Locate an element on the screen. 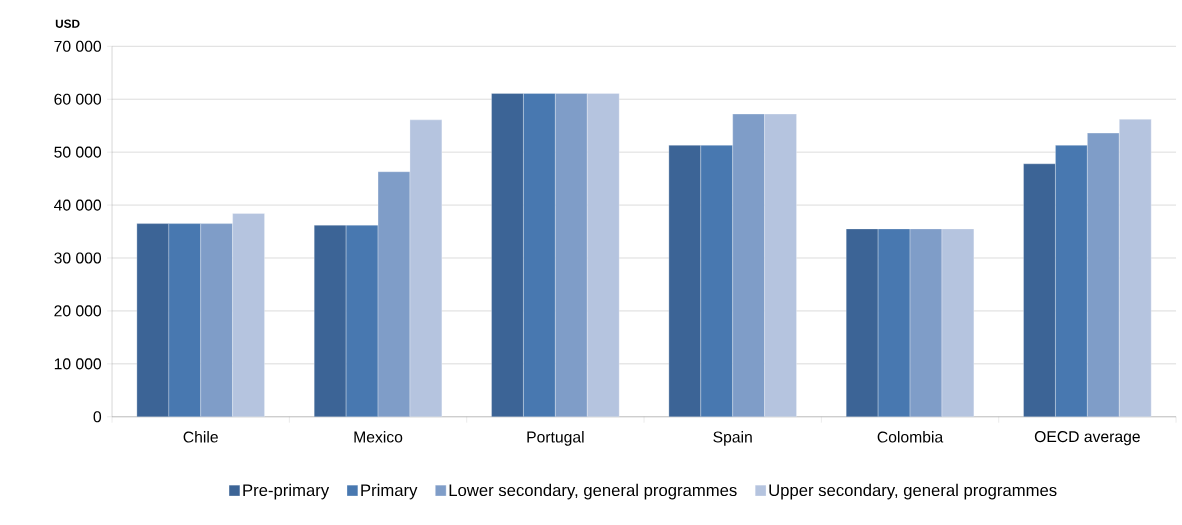  y-tick-label: 70 000 is located at coordinates (78, 46).